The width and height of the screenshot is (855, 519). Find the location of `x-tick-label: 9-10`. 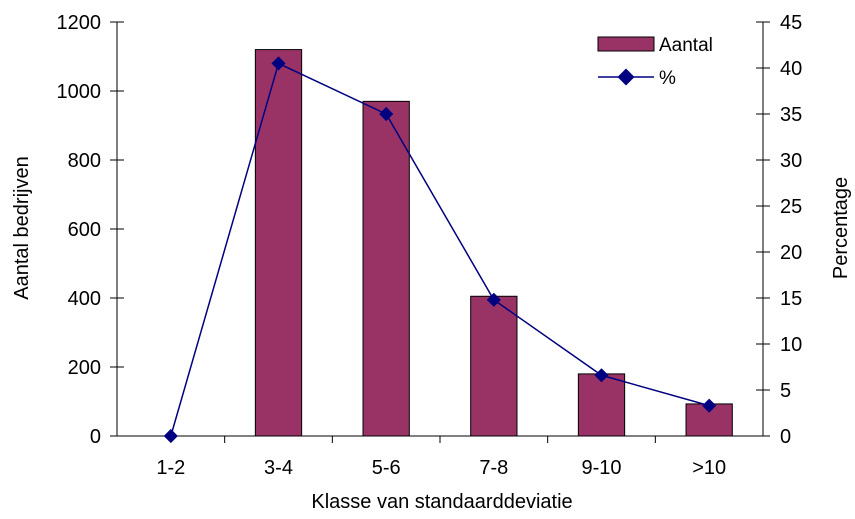

x-tick-label: 9-10 is located at coordinates (601, 468).